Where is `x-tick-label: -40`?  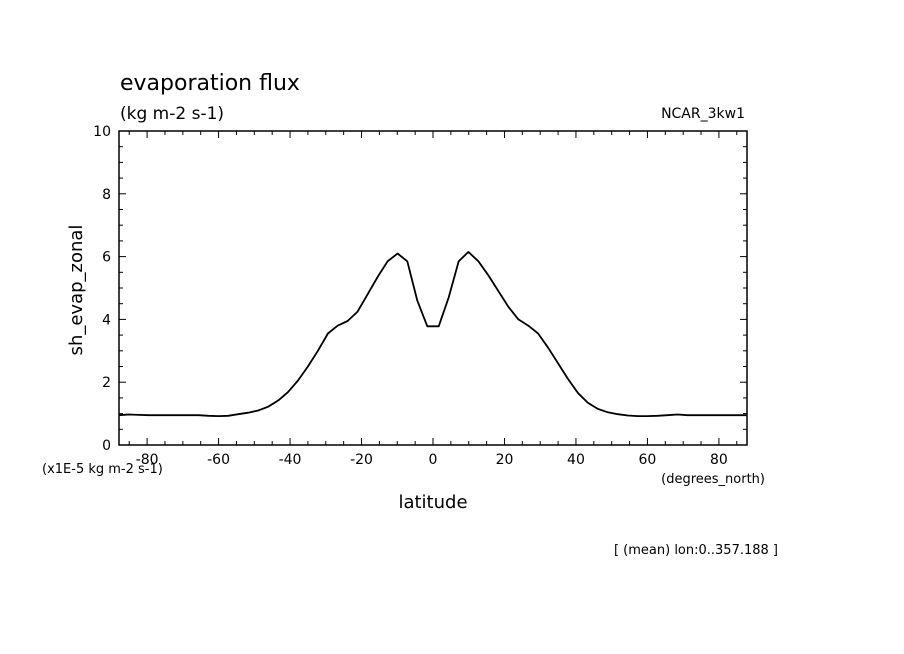 x-tick-label: -40 is located at coordinates (290, 460).